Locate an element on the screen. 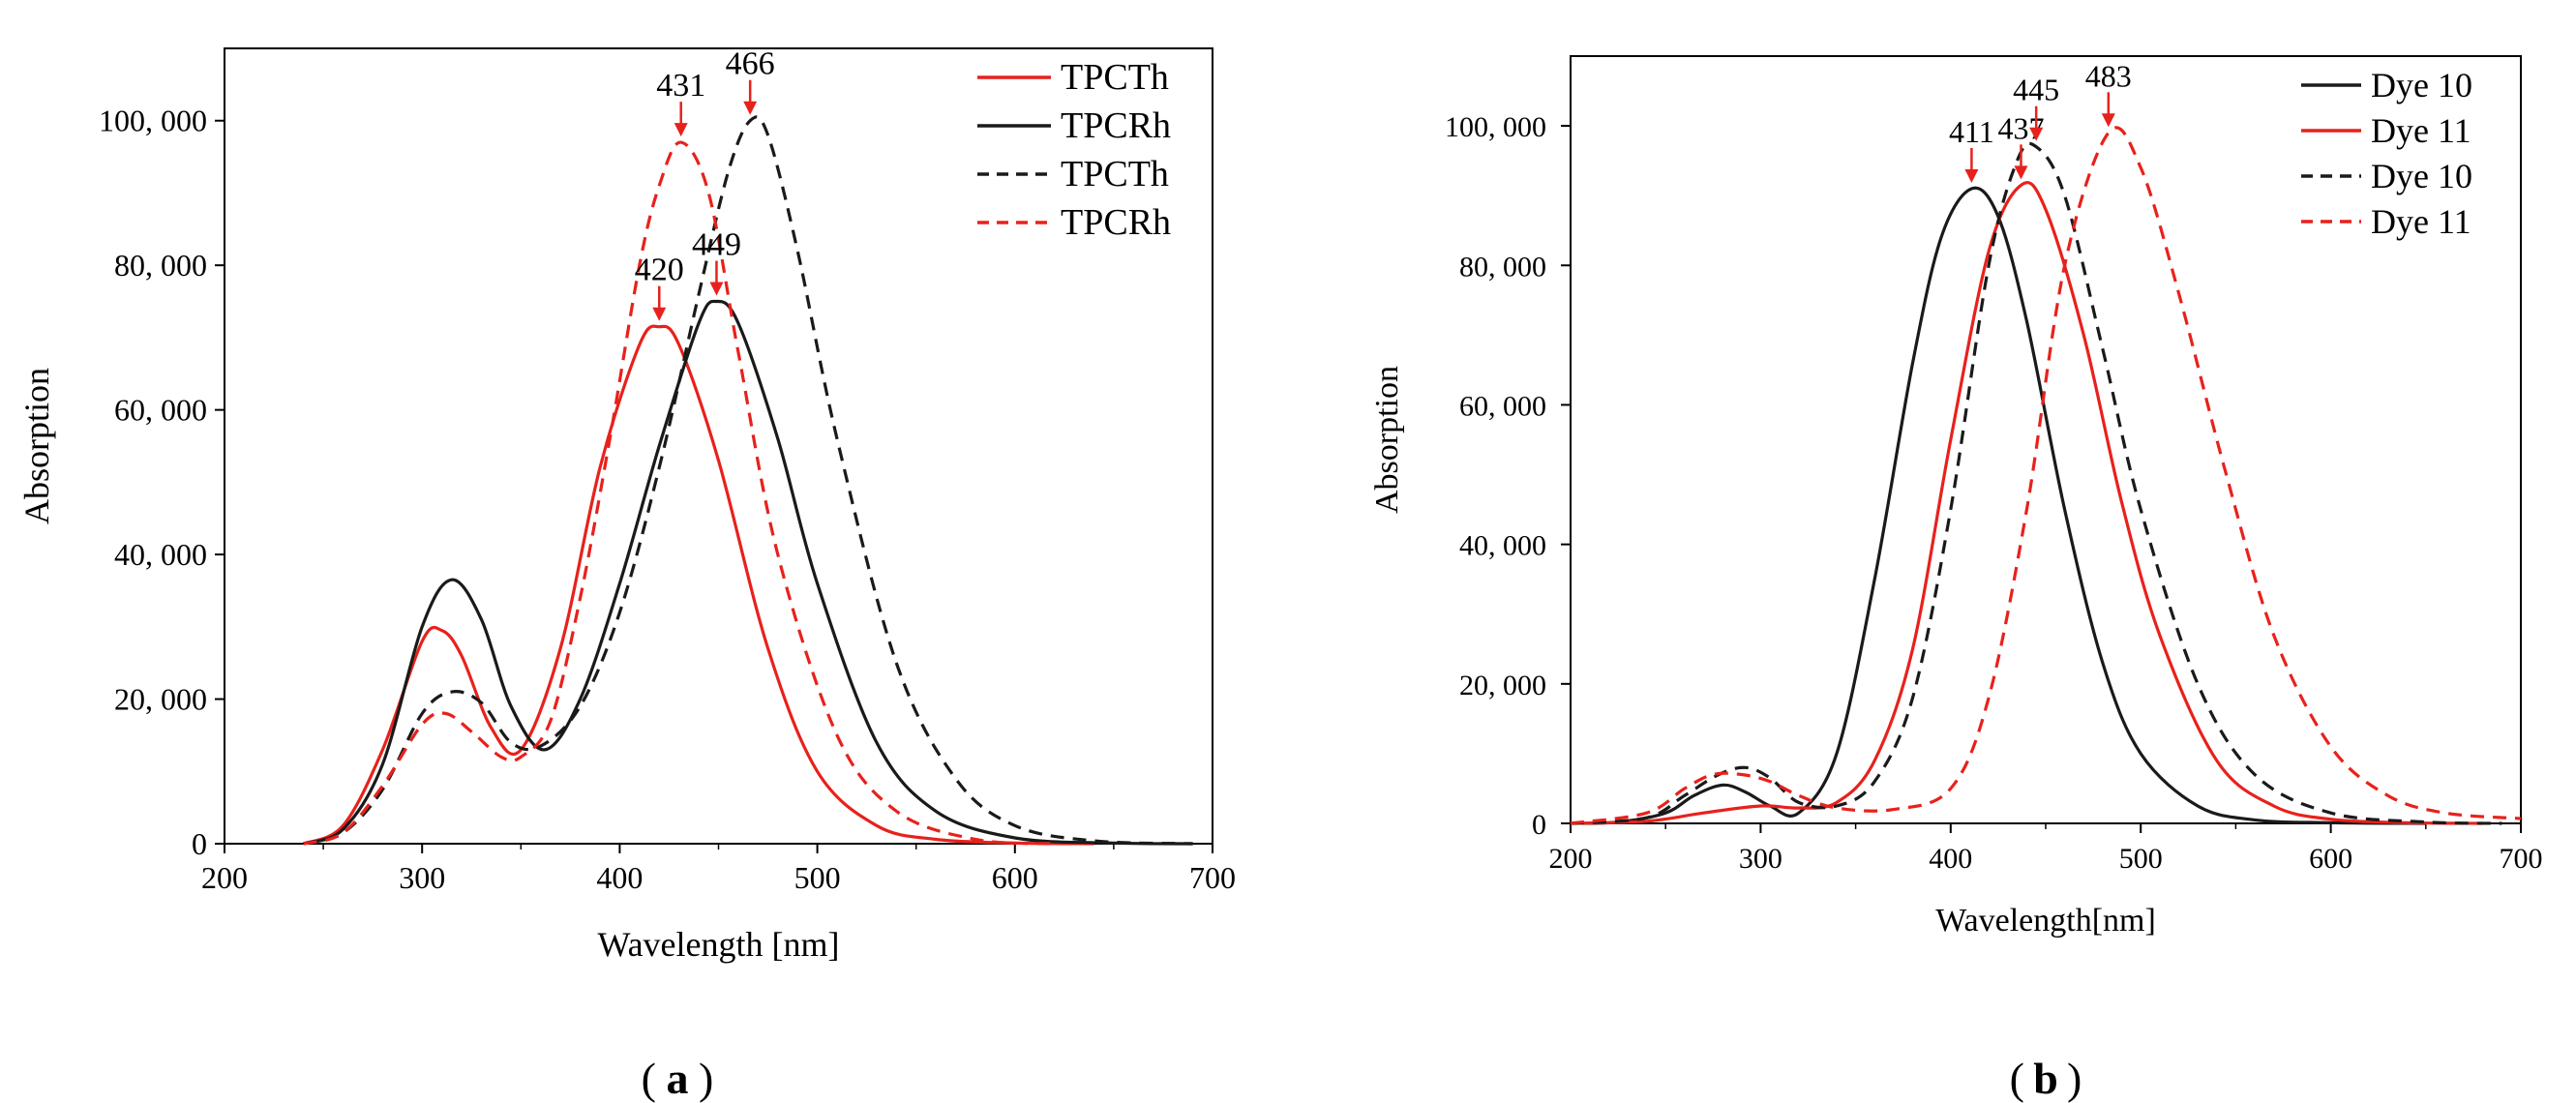  annotation-label-3: 445 is located at coordinates (2036, 90).